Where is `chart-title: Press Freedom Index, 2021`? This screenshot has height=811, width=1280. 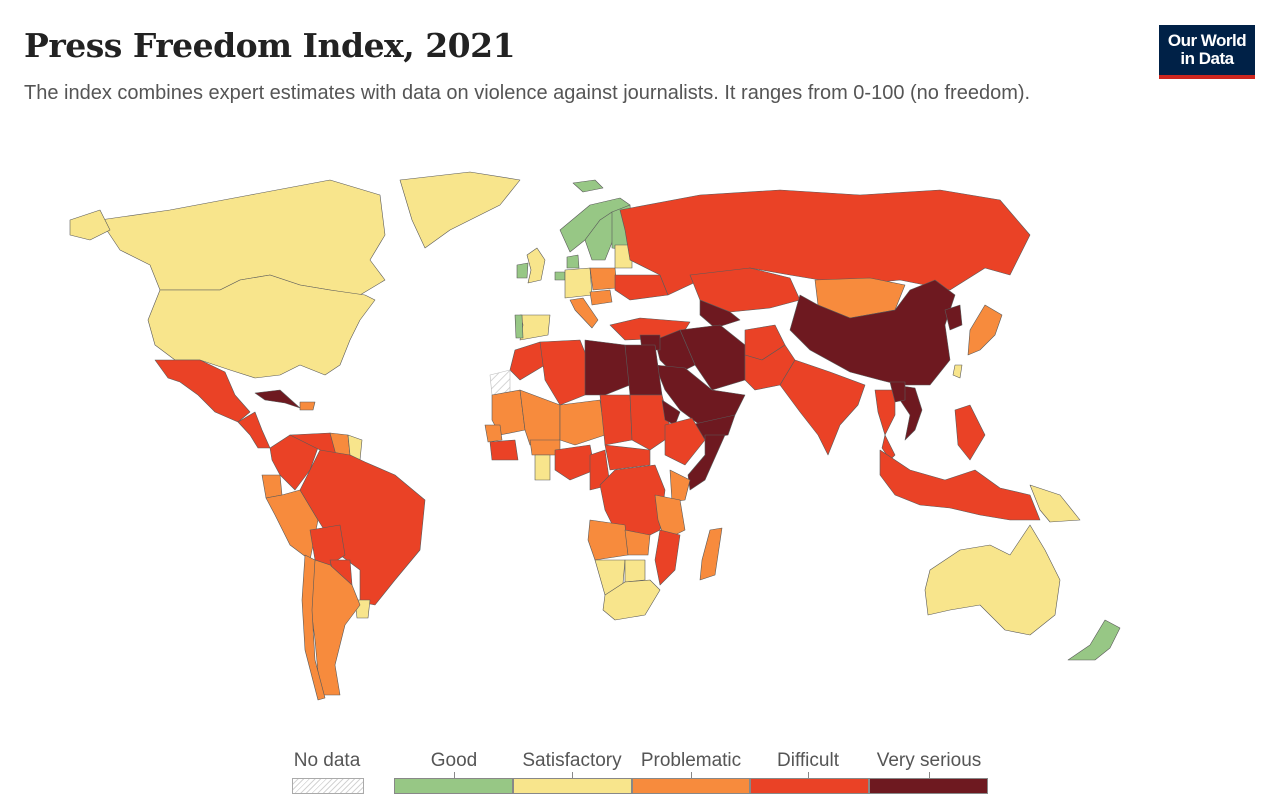
chart-title: Press Freedom Index, 2021 is located at coordinates (270, 45).